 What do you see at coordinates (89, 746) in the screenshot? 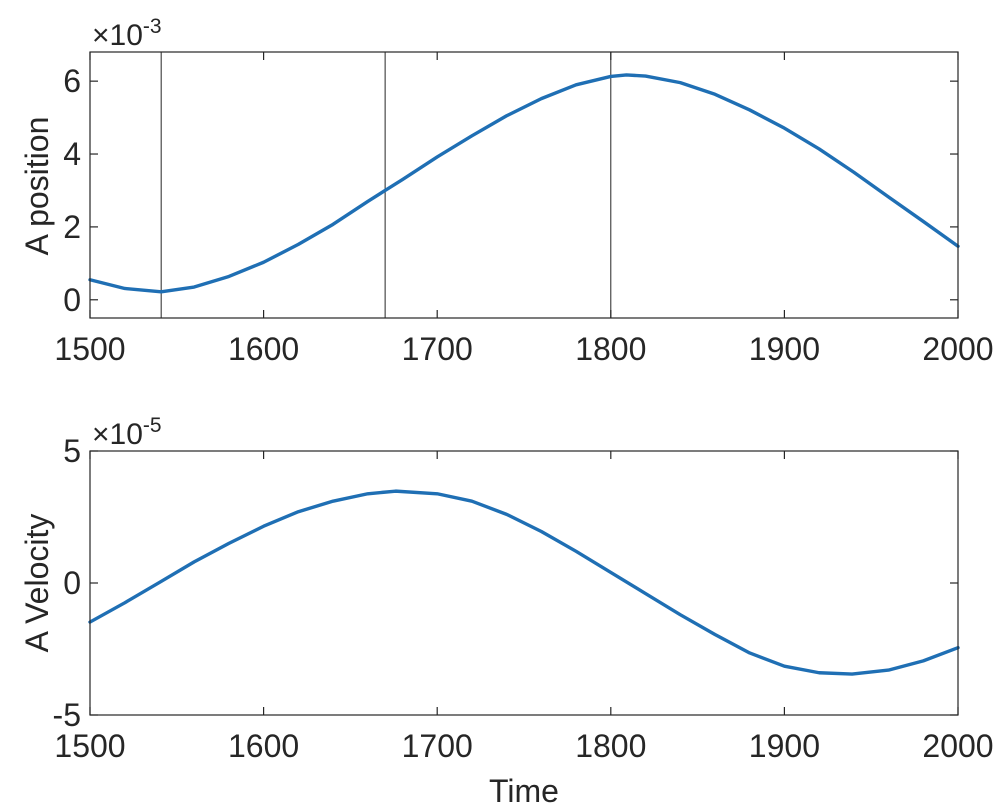
I see `velocity-xtick-label: 1500` at bounding box center [89, 746].